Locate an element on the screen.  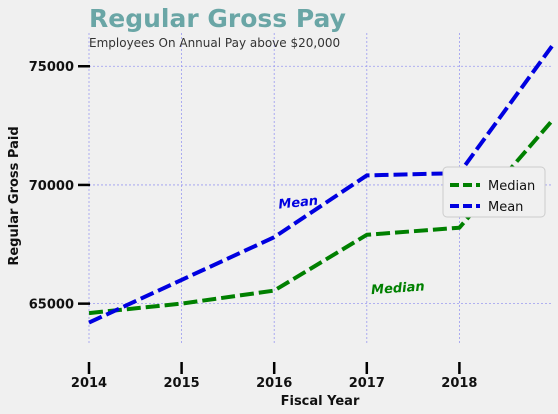
x-tick-label: 2018 is located at coordinates (459, 383).